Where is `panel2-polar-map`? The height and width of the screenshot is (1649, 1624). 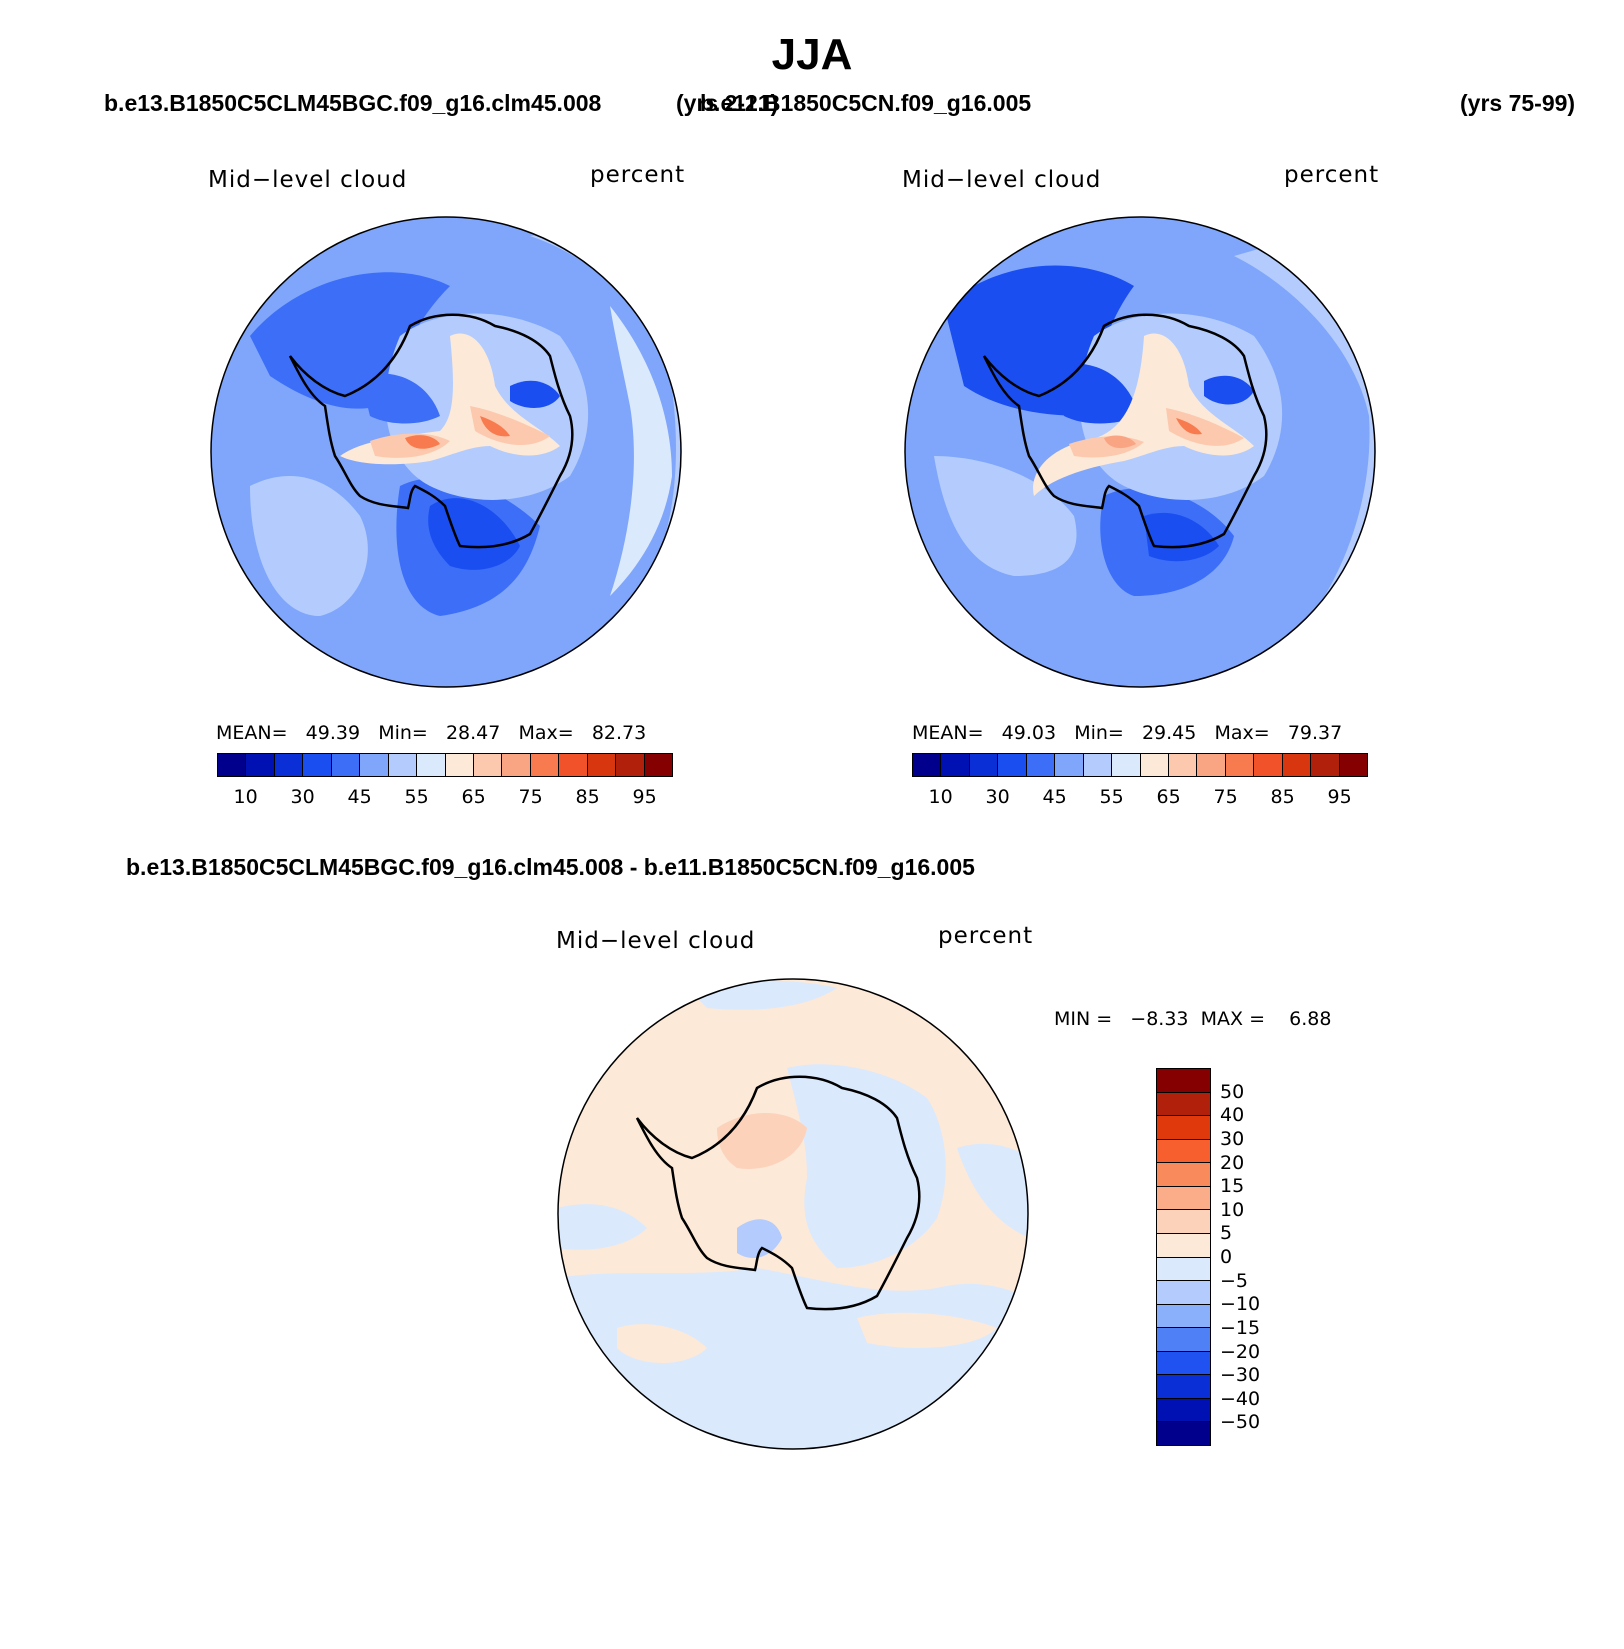 panel2-polar-map is located at coordinates (1140, 452).